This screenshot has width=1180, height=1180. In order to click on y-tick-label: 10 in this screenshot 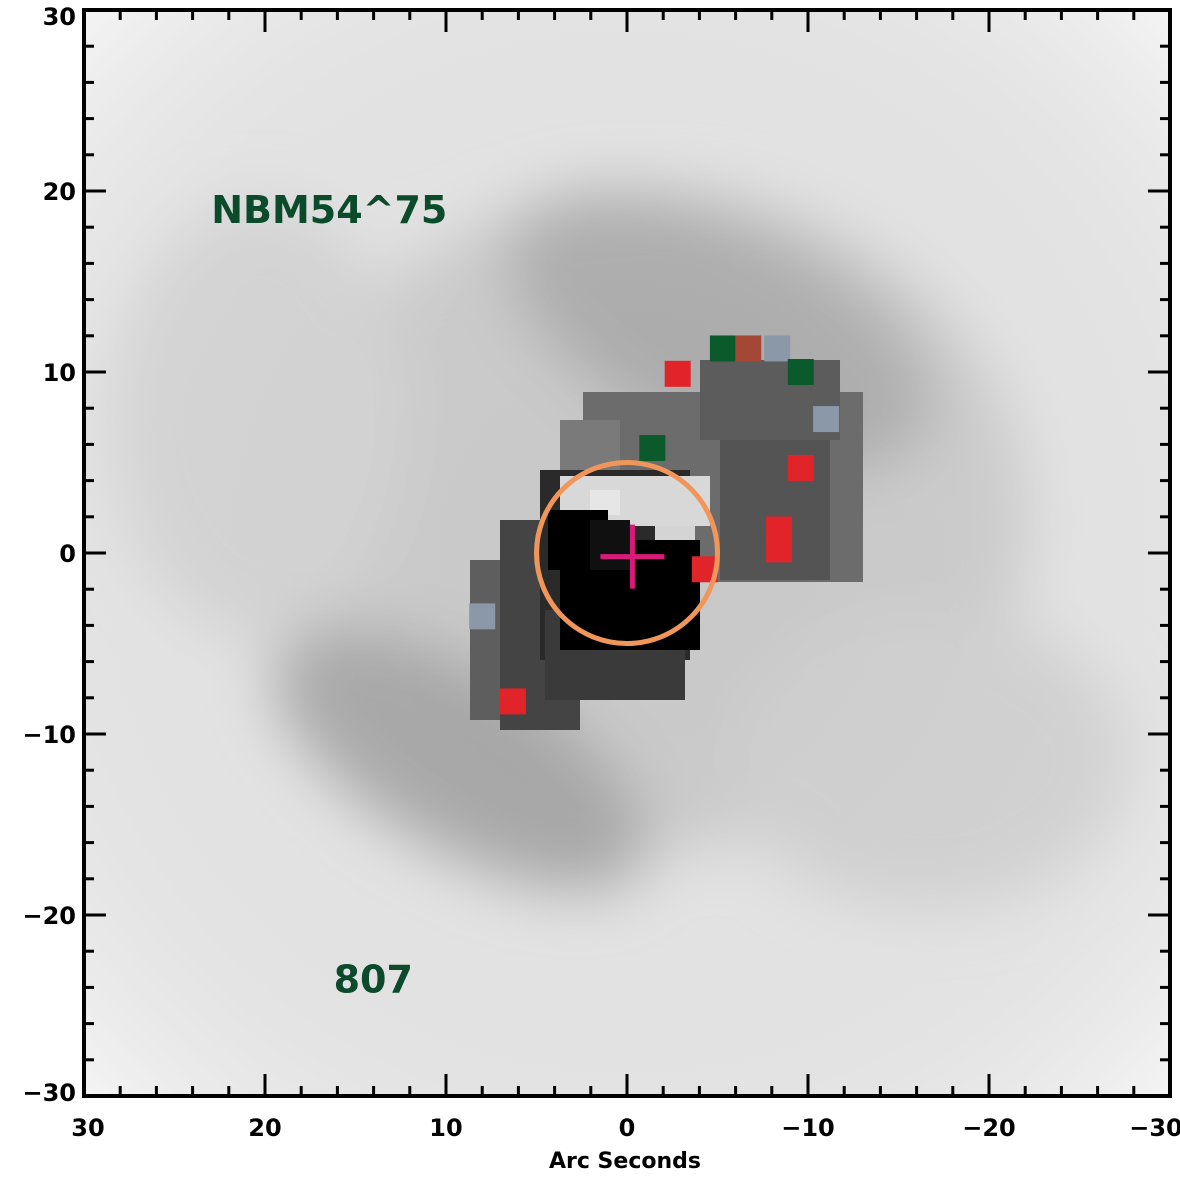, I will do `click(59, 373)`.